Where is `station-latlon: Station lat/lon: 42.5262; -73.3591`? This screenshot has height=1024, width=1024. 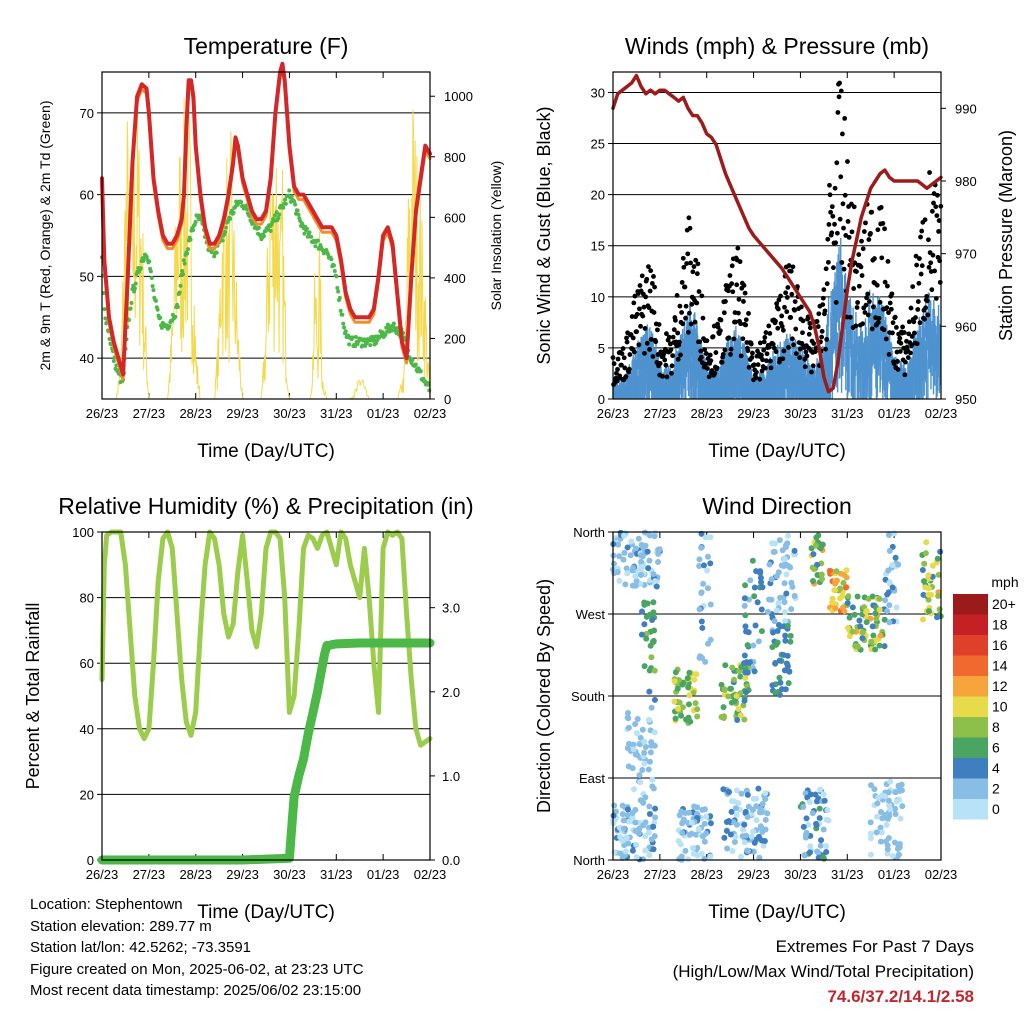 station-latlon: Station lat/lon: 42.5262; -73.3591 is located at coordinates (141, 947).